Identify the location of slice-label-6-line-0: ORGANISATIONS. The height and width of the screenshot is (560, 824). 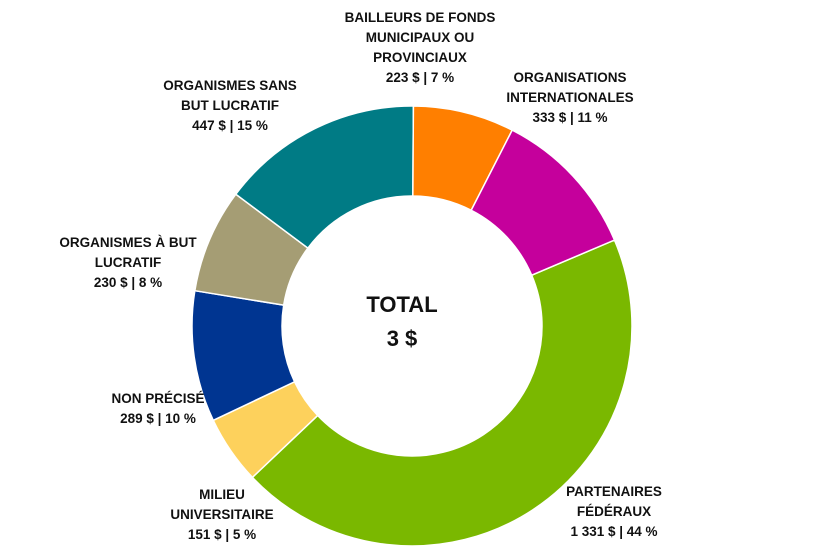
(570, 77).